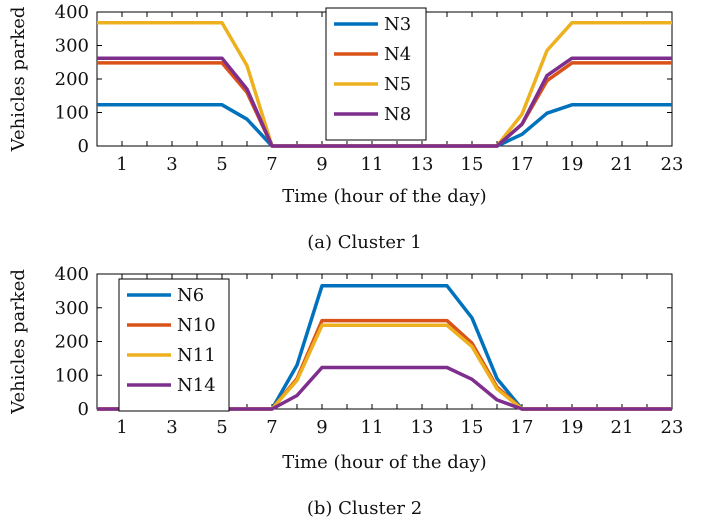 The width and height of the screenshot is (709, 521). I want to click on legend-label-n6: N6, so click(190, 295).